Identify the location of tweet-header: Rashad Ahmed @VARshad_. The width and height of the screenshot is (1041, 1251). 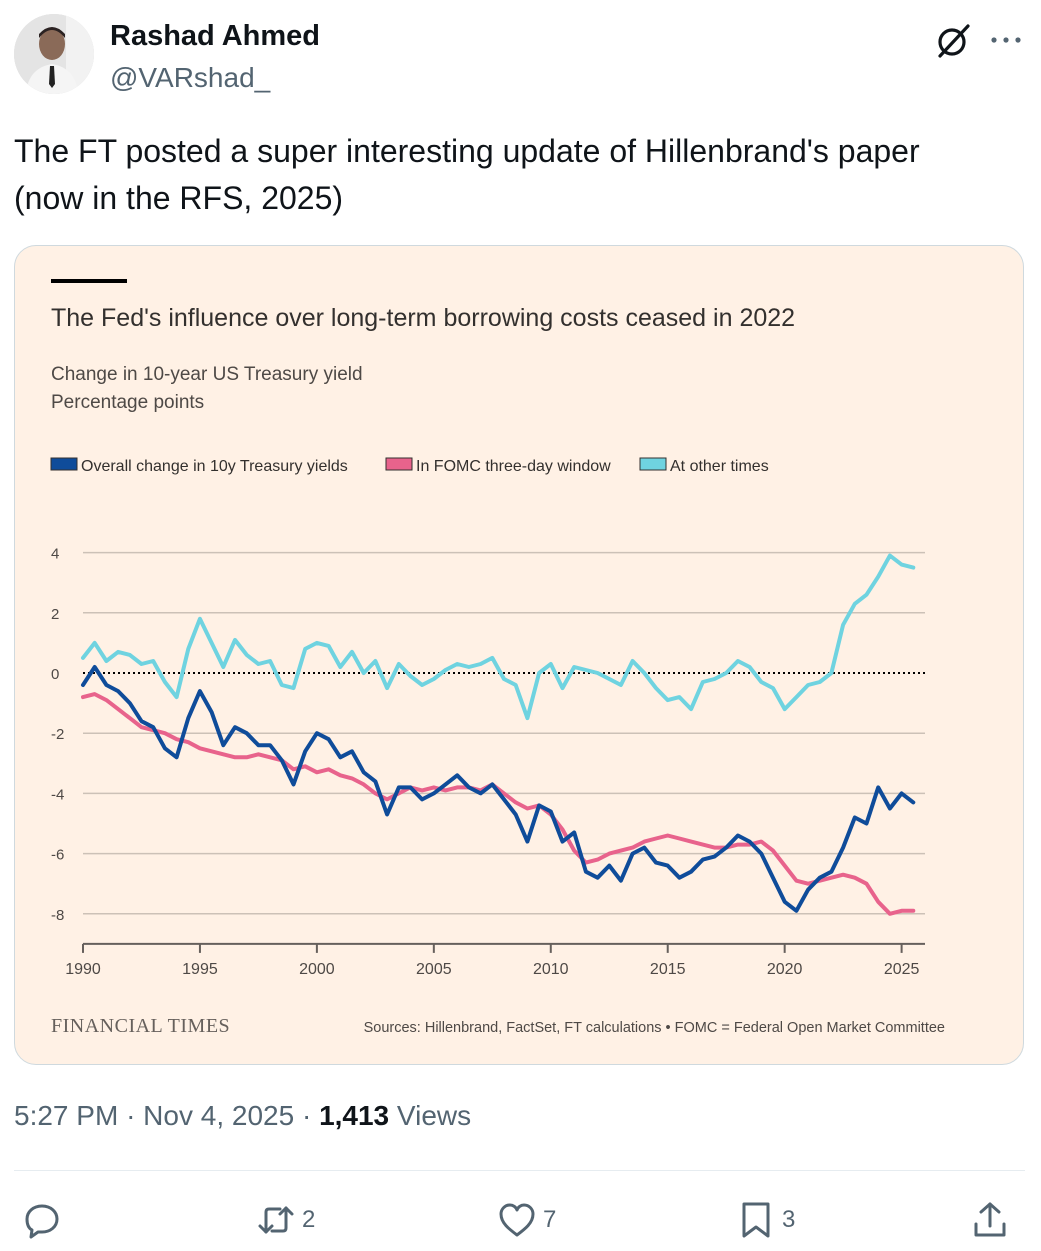
(520, 56).